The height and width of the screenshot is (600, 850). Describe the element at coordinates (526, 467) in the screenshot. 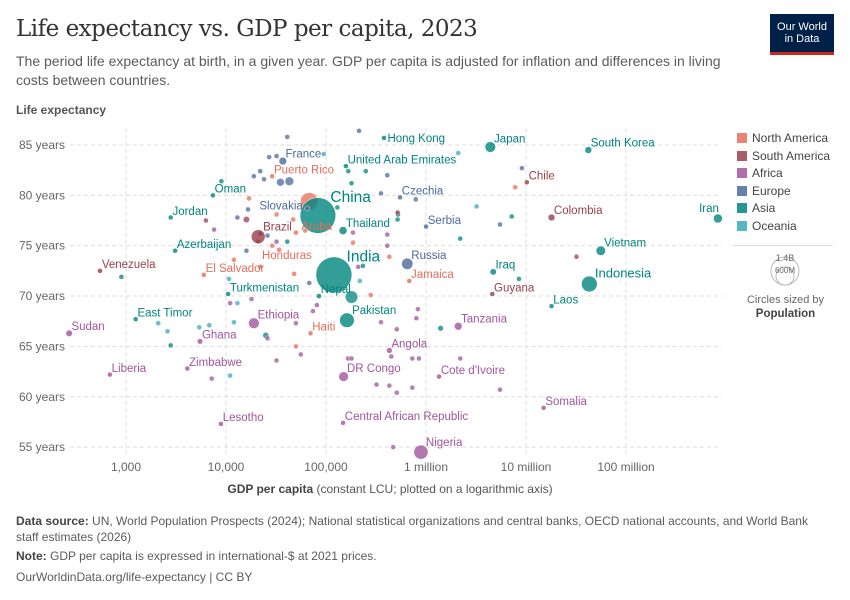

I see `x-tick-label: 10 million` at that location.